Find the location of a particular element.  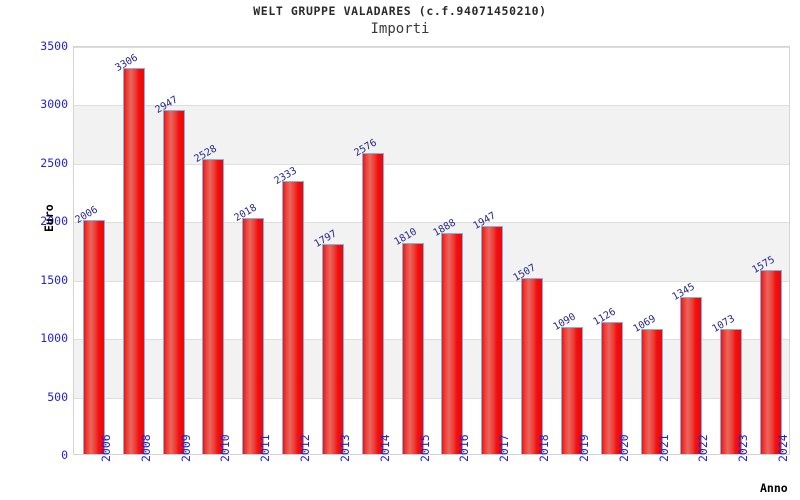

x-axis-tick-label: 2023 is located at coordinates (743, 448).